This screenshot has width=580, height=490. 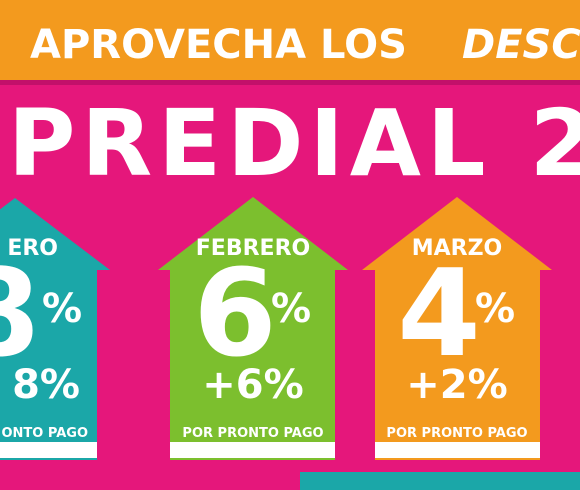 I want to click on band-shadow, so click(x=290, y=82).